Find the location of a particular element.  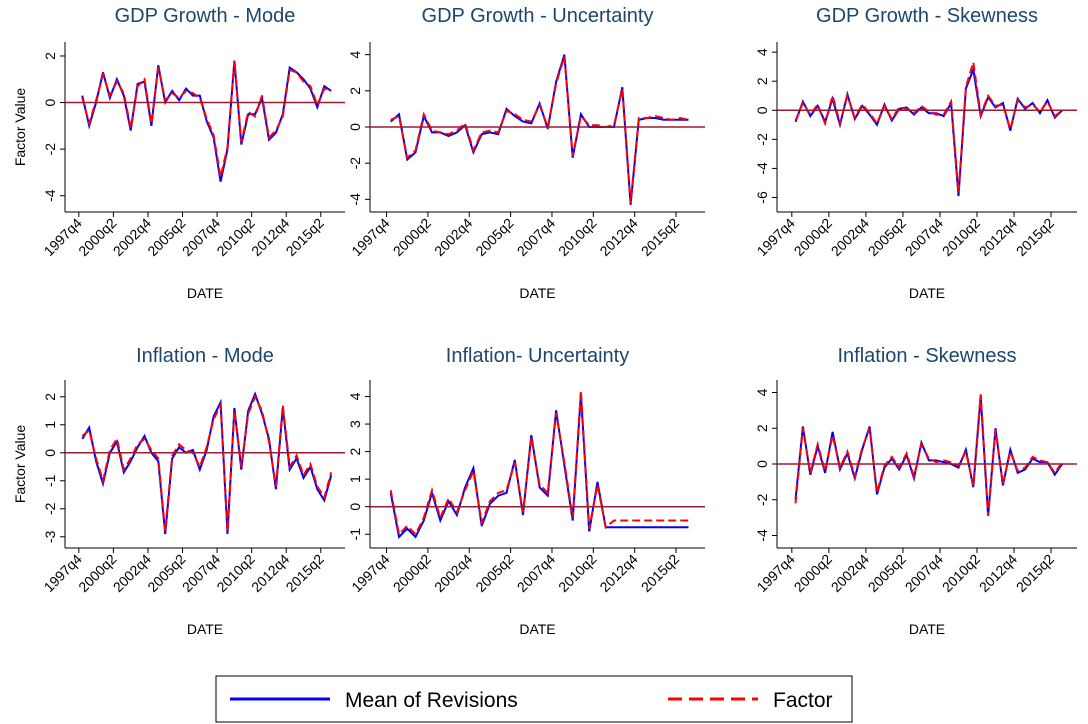

chart-title: GDP Growth - Uncertainty is located at coordinates (538, 16).